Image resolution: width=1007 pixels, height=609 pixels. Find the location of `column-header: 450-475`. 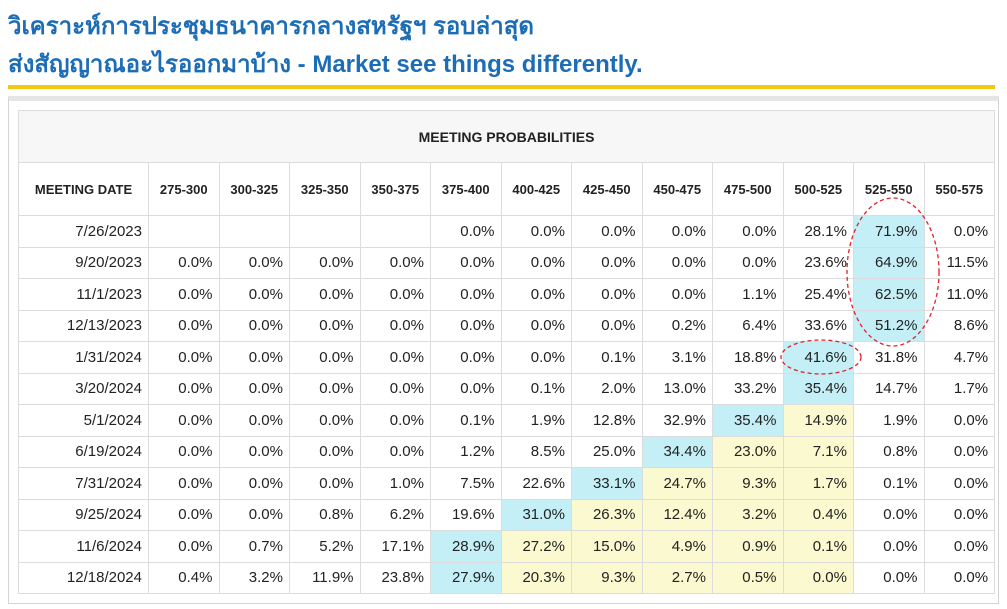

column-header: 450-475 is located at coordinates (677, 189).